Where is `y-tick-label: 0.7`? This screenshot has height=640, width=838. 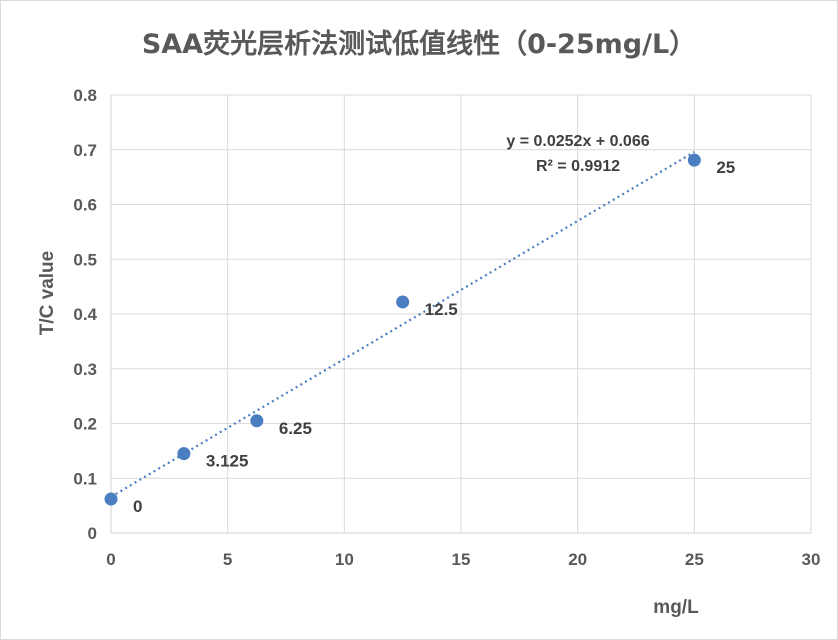 y-tick-label: 0.7 is located at coordinates (85, 150).